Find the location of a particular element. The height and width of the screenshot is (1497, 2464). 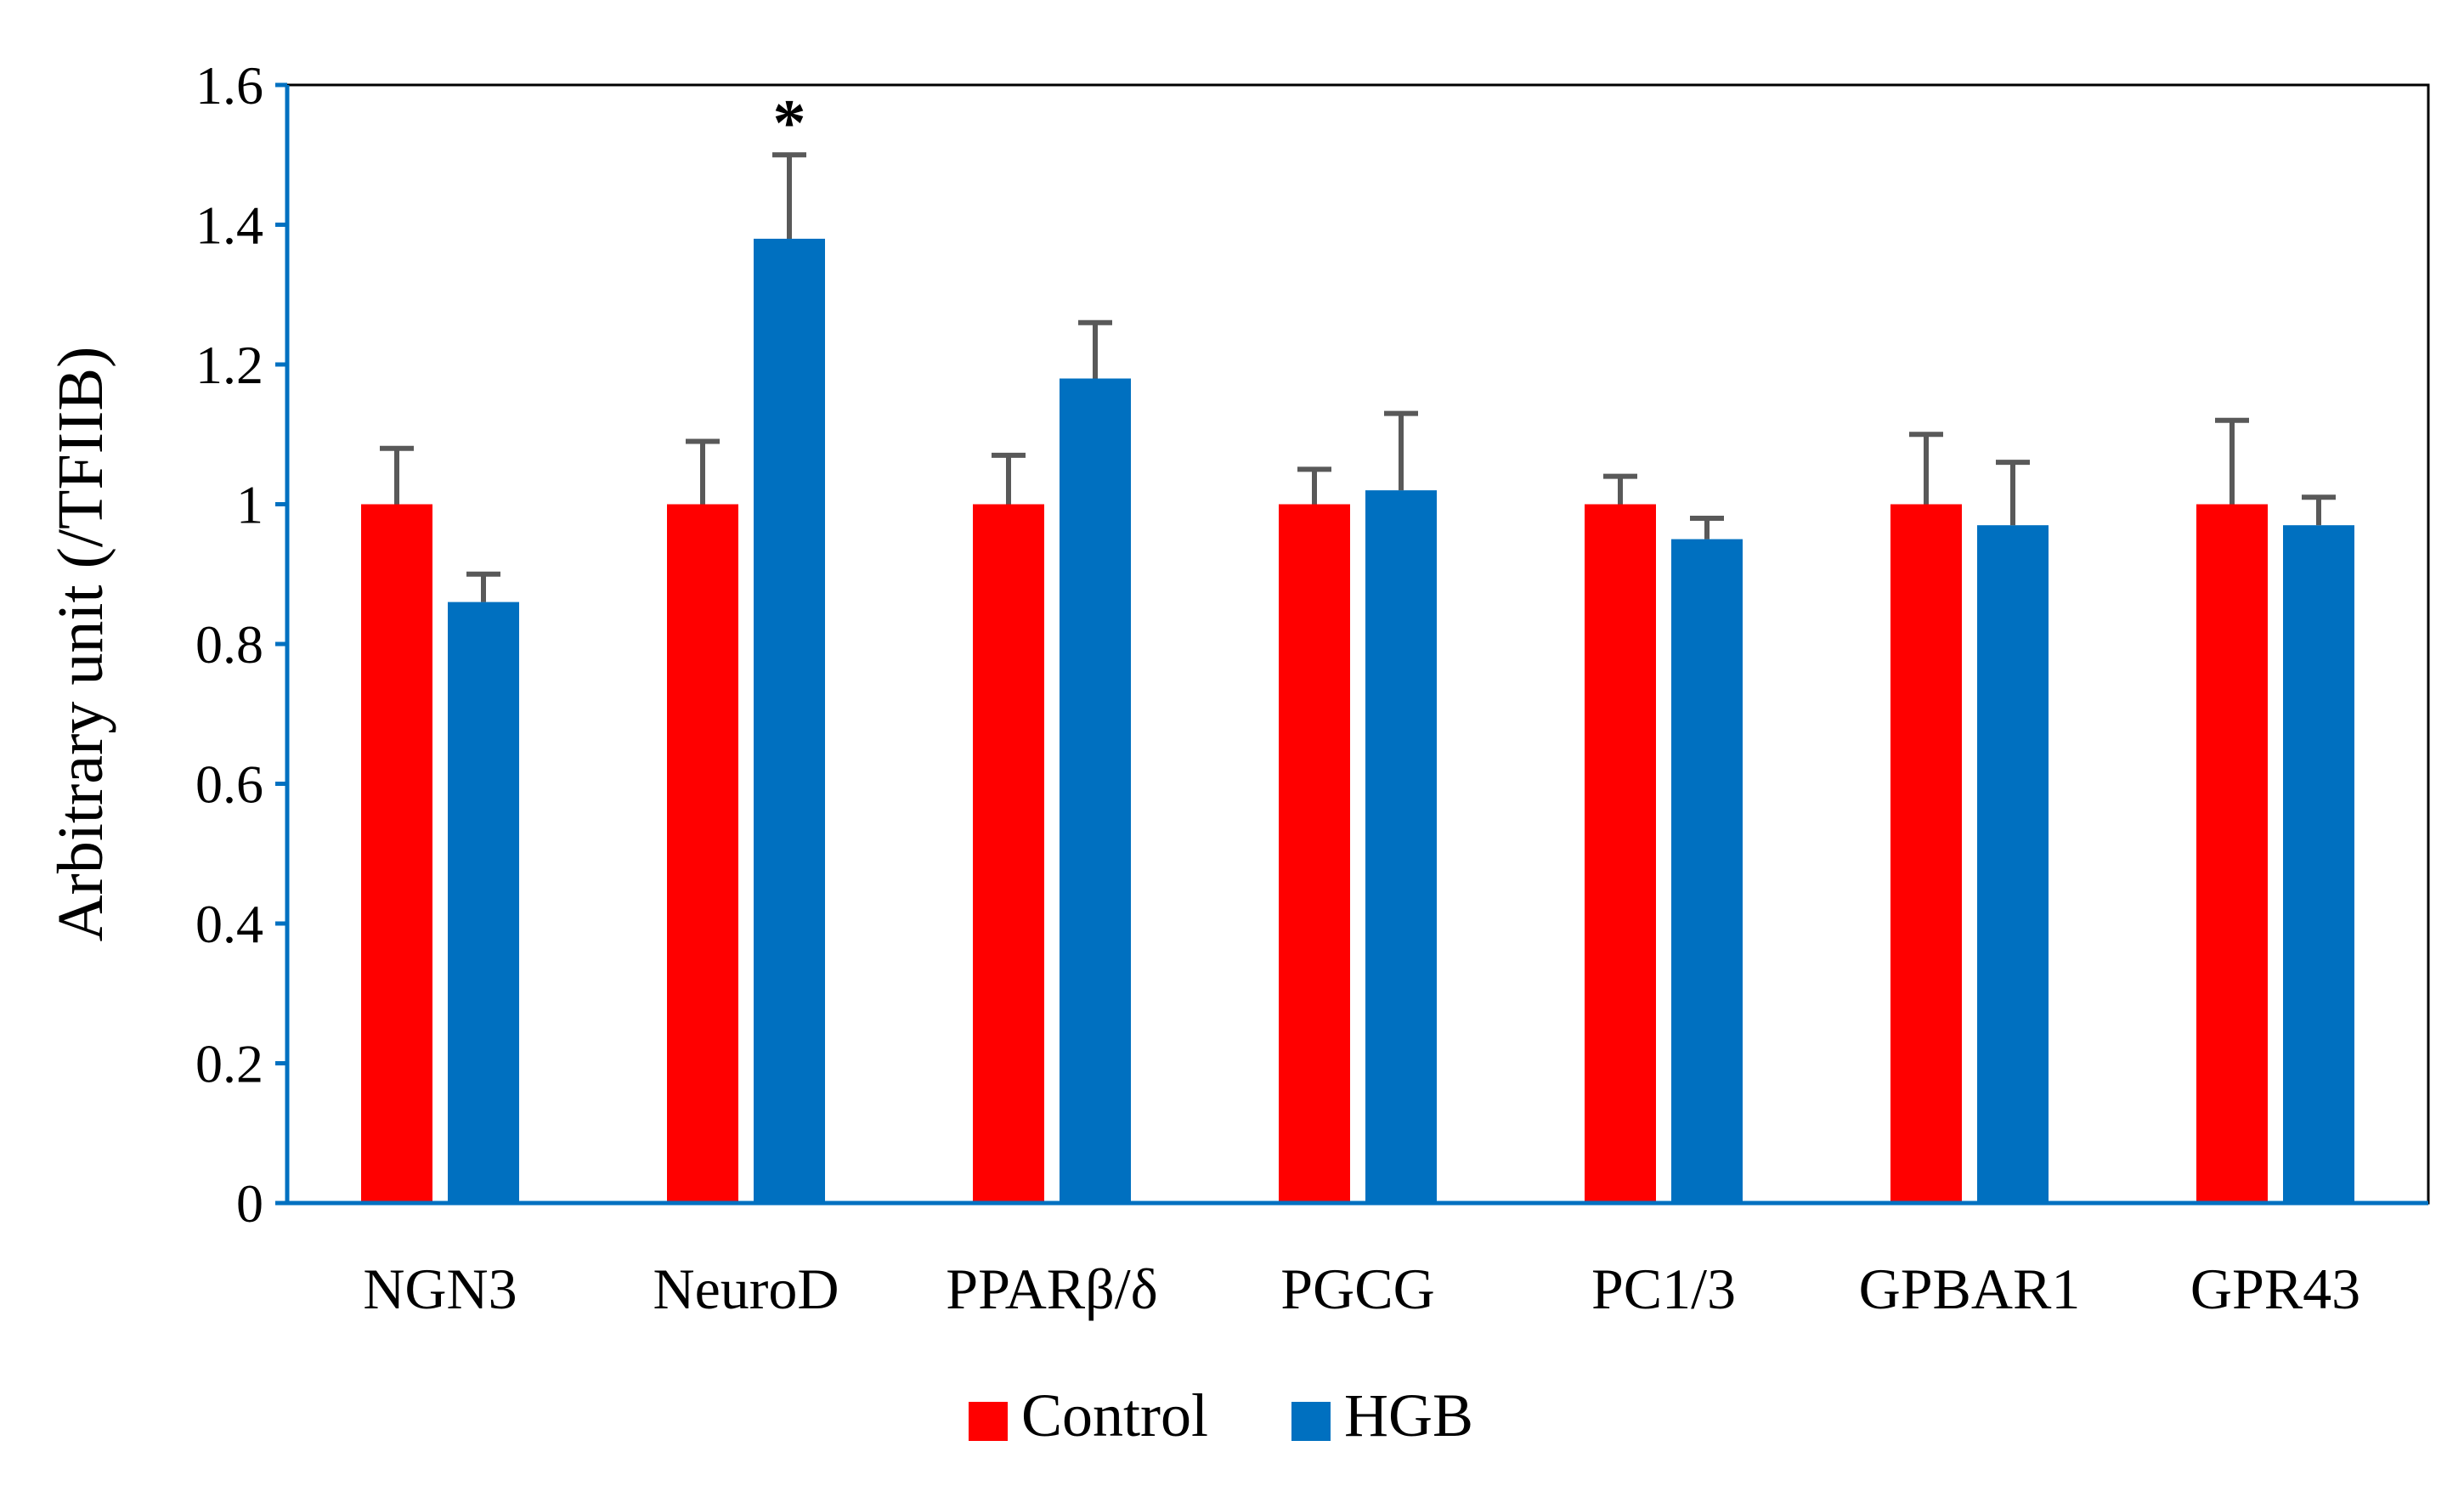

category-label-6: GPR43 is located at coordinates (2275, 1289).